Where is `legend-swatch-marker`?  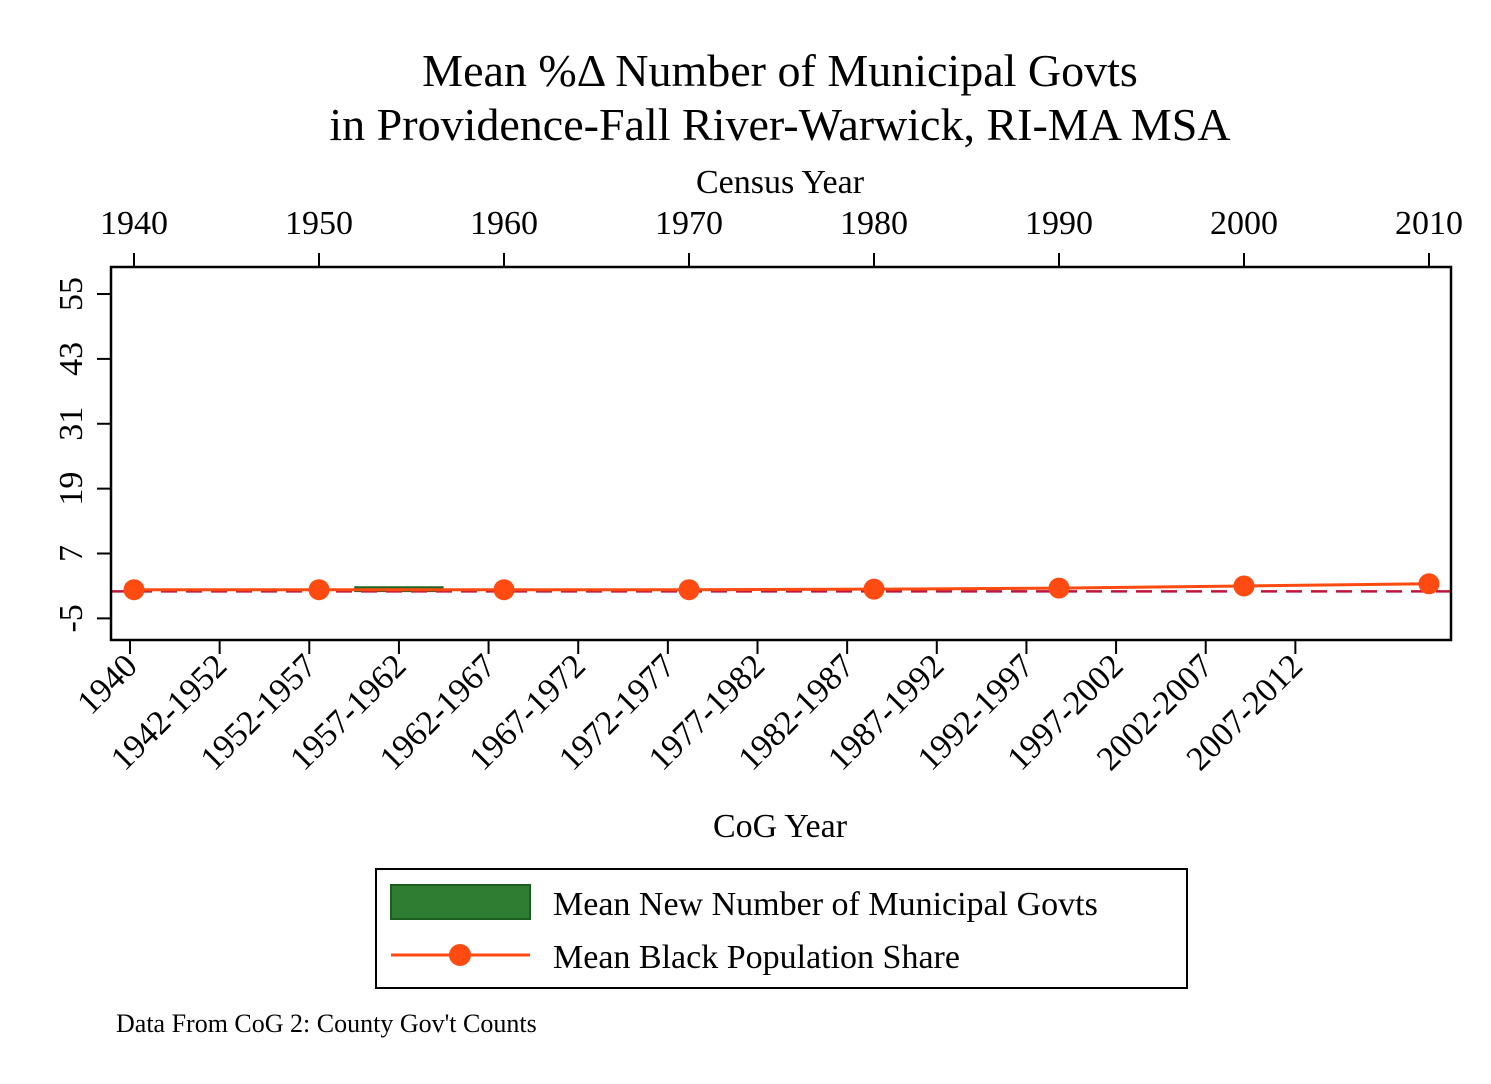
legend-swatch-marker is located at coordinates (460, 955).